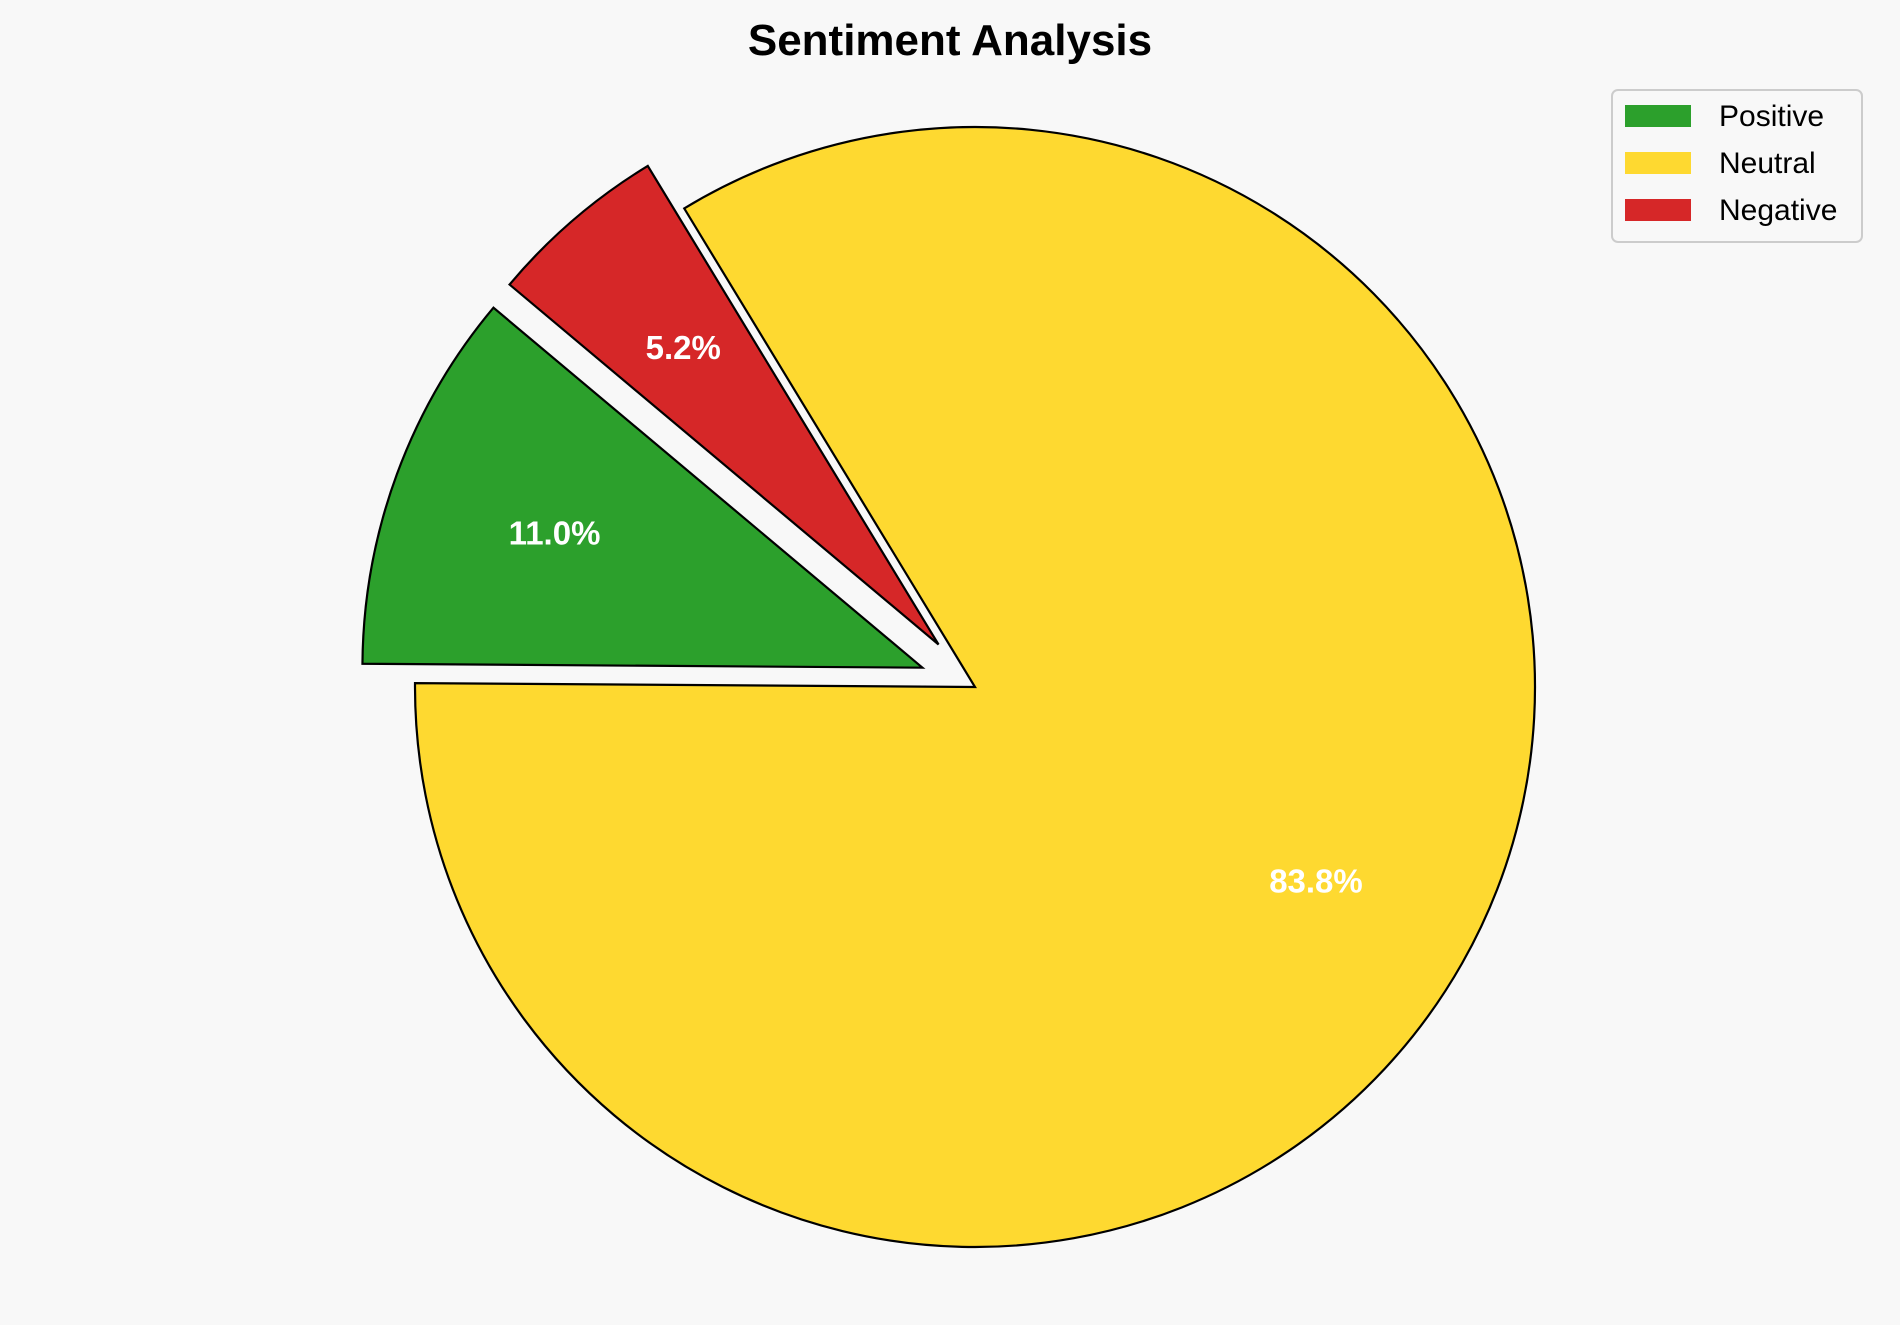 The width and height of the screenshot is (1900, 1325). What do you see at coordinates (683, 347) in the screenshot?
I see `pct-label-negative: 5.2%` at bounding box center [683, 347].